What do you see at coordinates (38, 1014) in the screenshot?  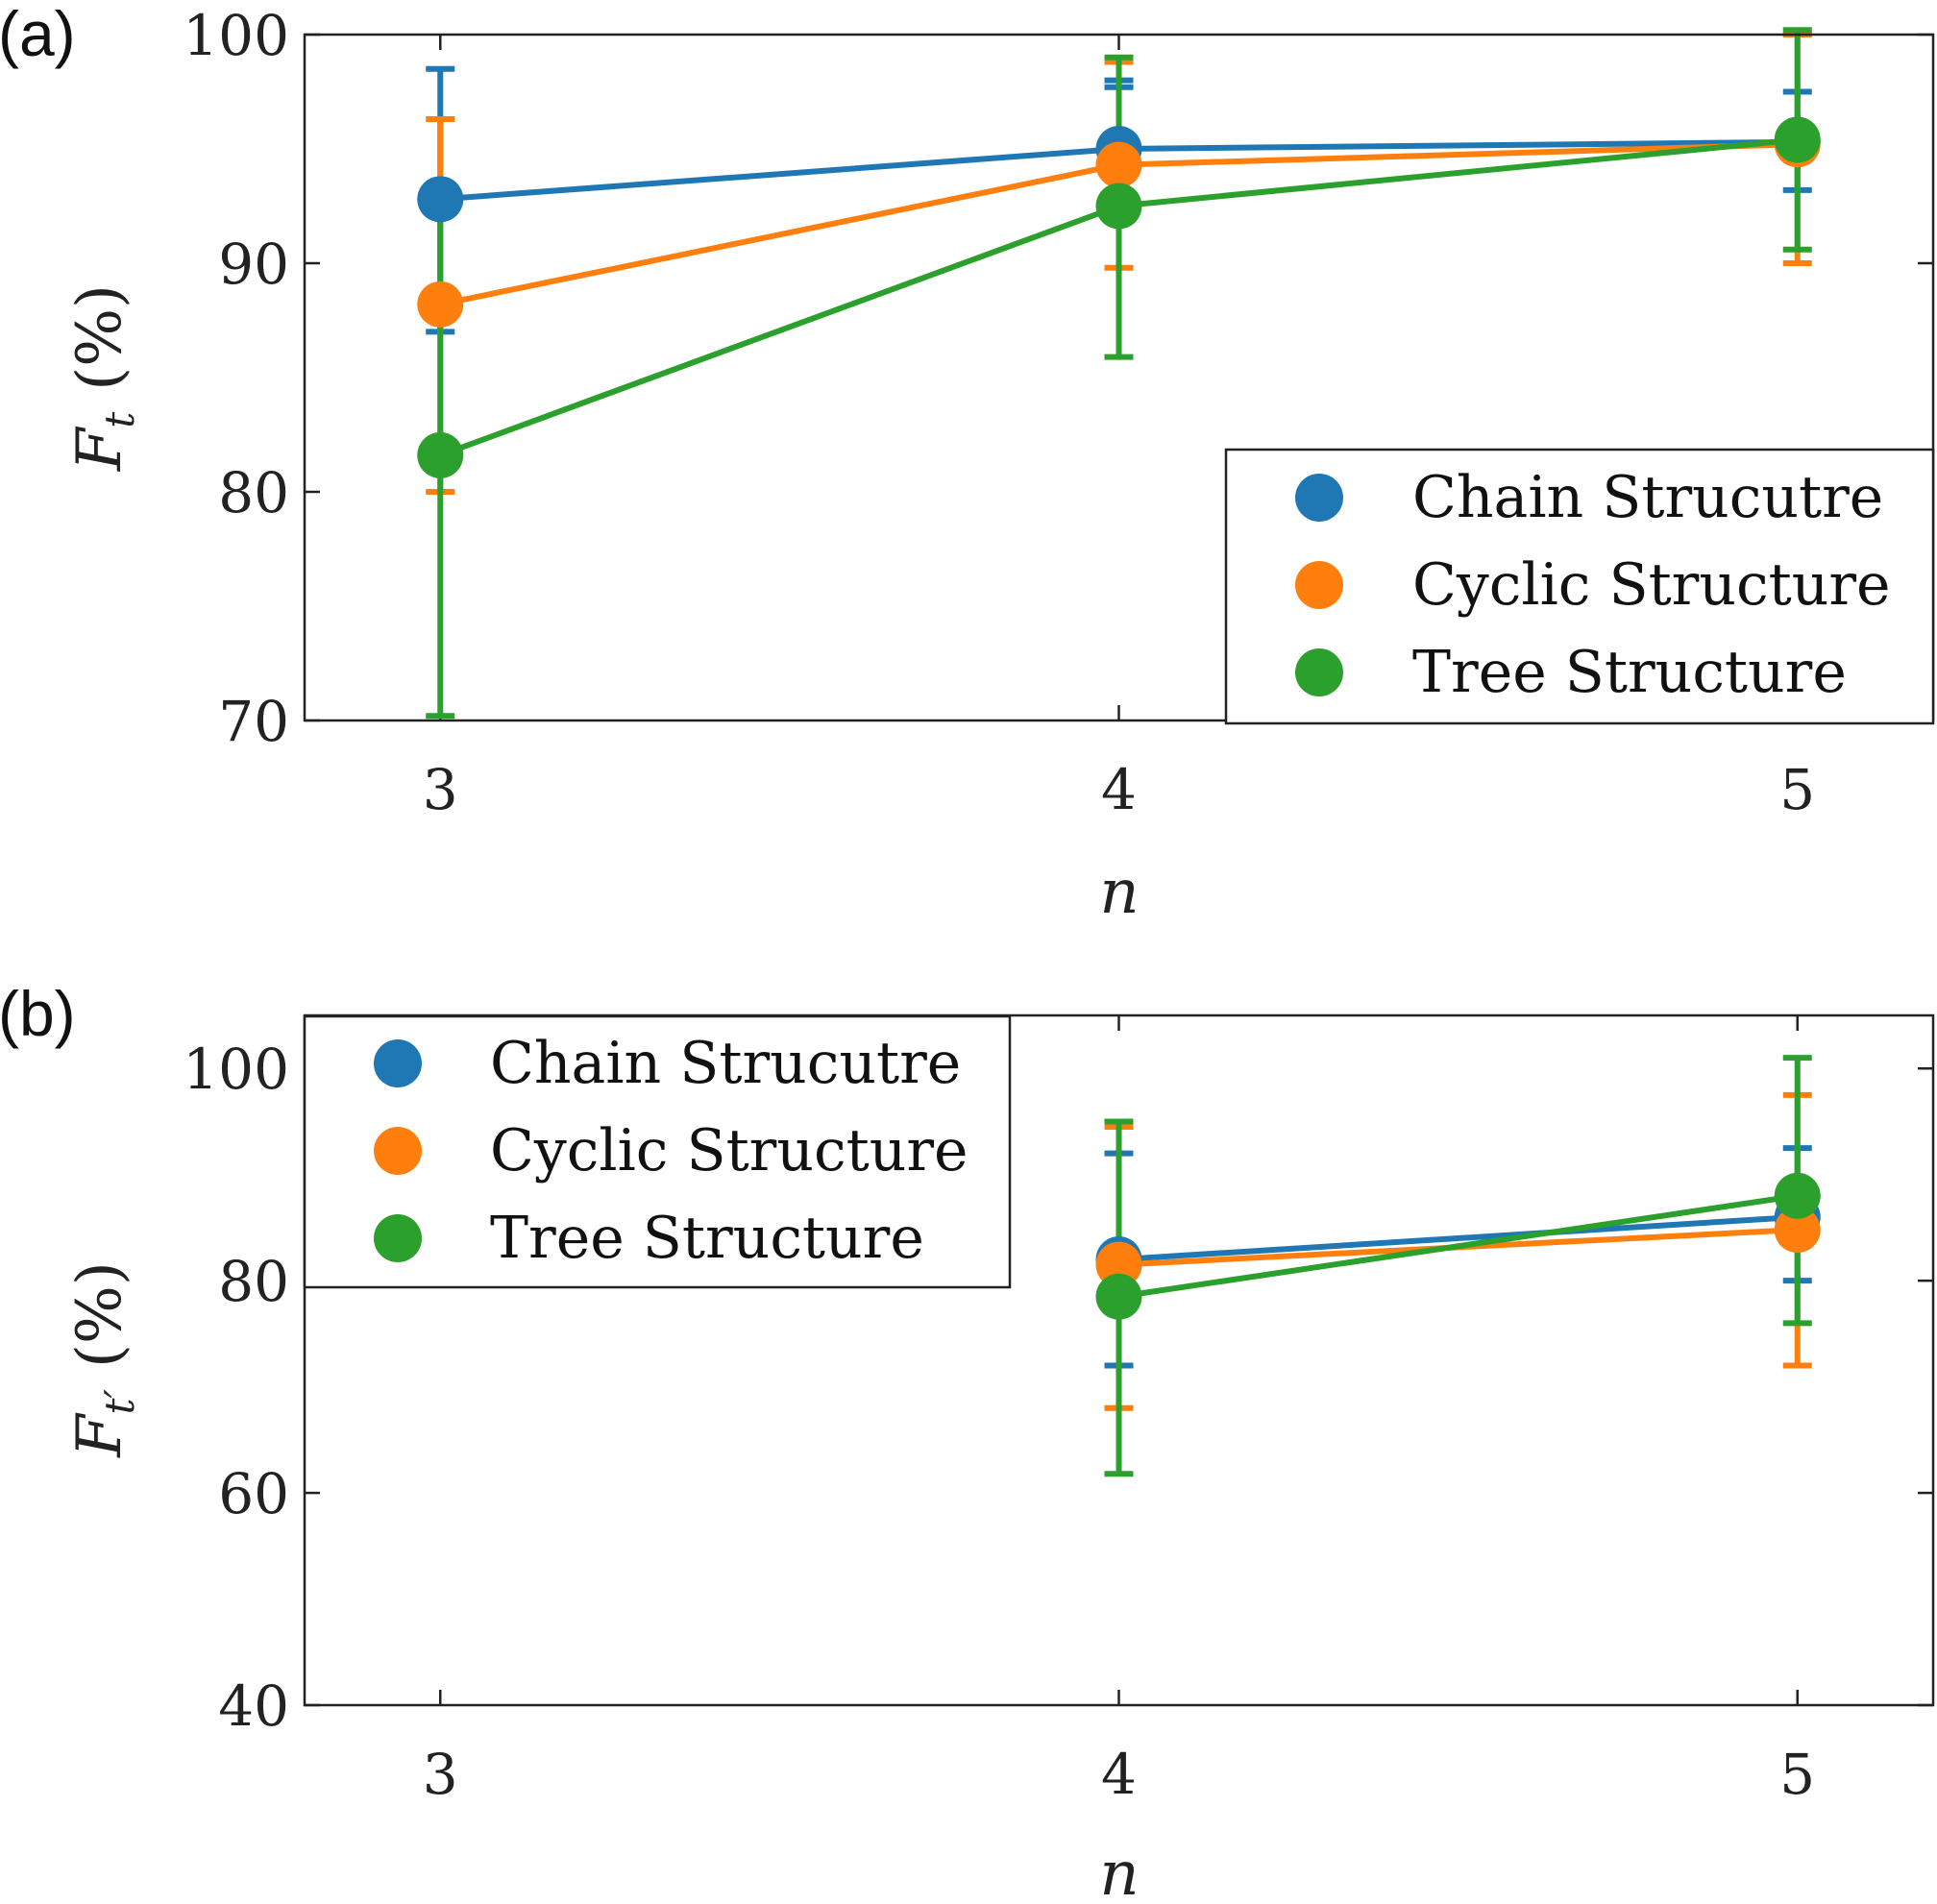 I see `panel-b-label: (b)` at bounding box center [38, 1014].